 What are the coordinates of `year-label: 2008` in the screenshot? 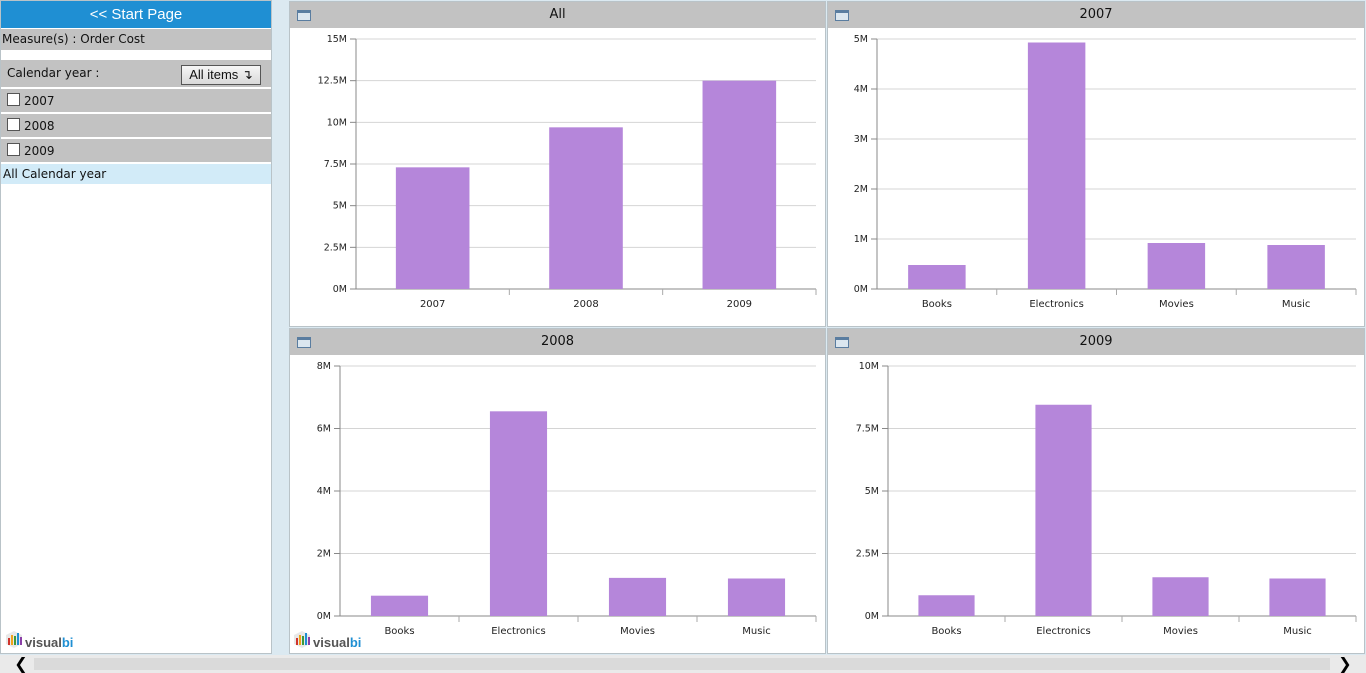 It's located at (39, 126).